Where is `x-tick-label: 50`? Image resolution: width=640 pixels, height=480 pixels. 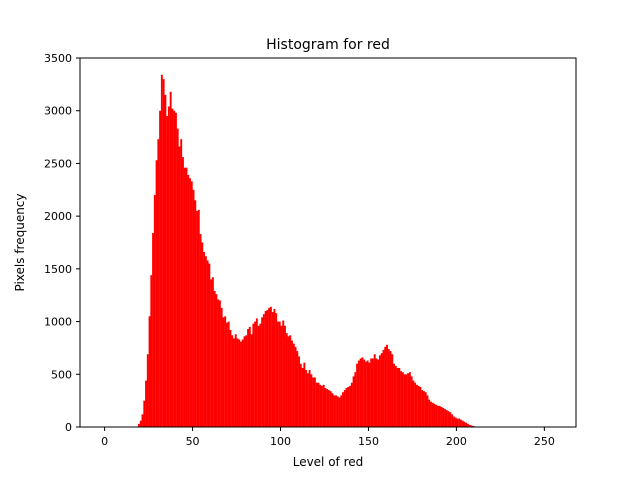 x-tick-label: 50 is located at coordinates (193, 441).